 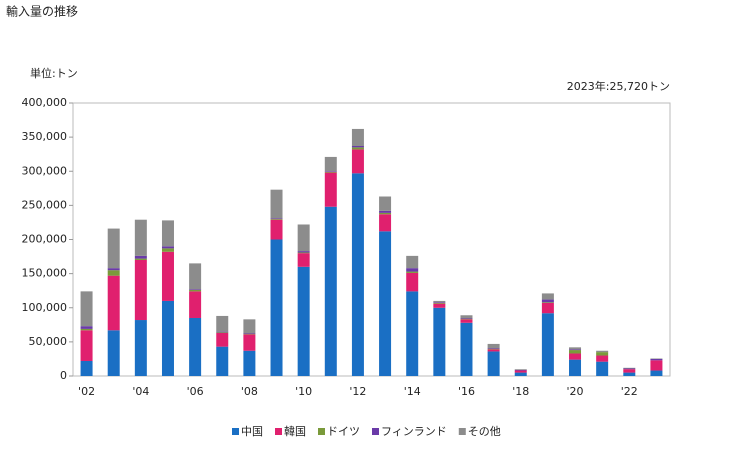 What do you see at coordinates (45, 273) in the screenshot?
I see `y-tick-label: 150,000` at bounding box center [45, 273].